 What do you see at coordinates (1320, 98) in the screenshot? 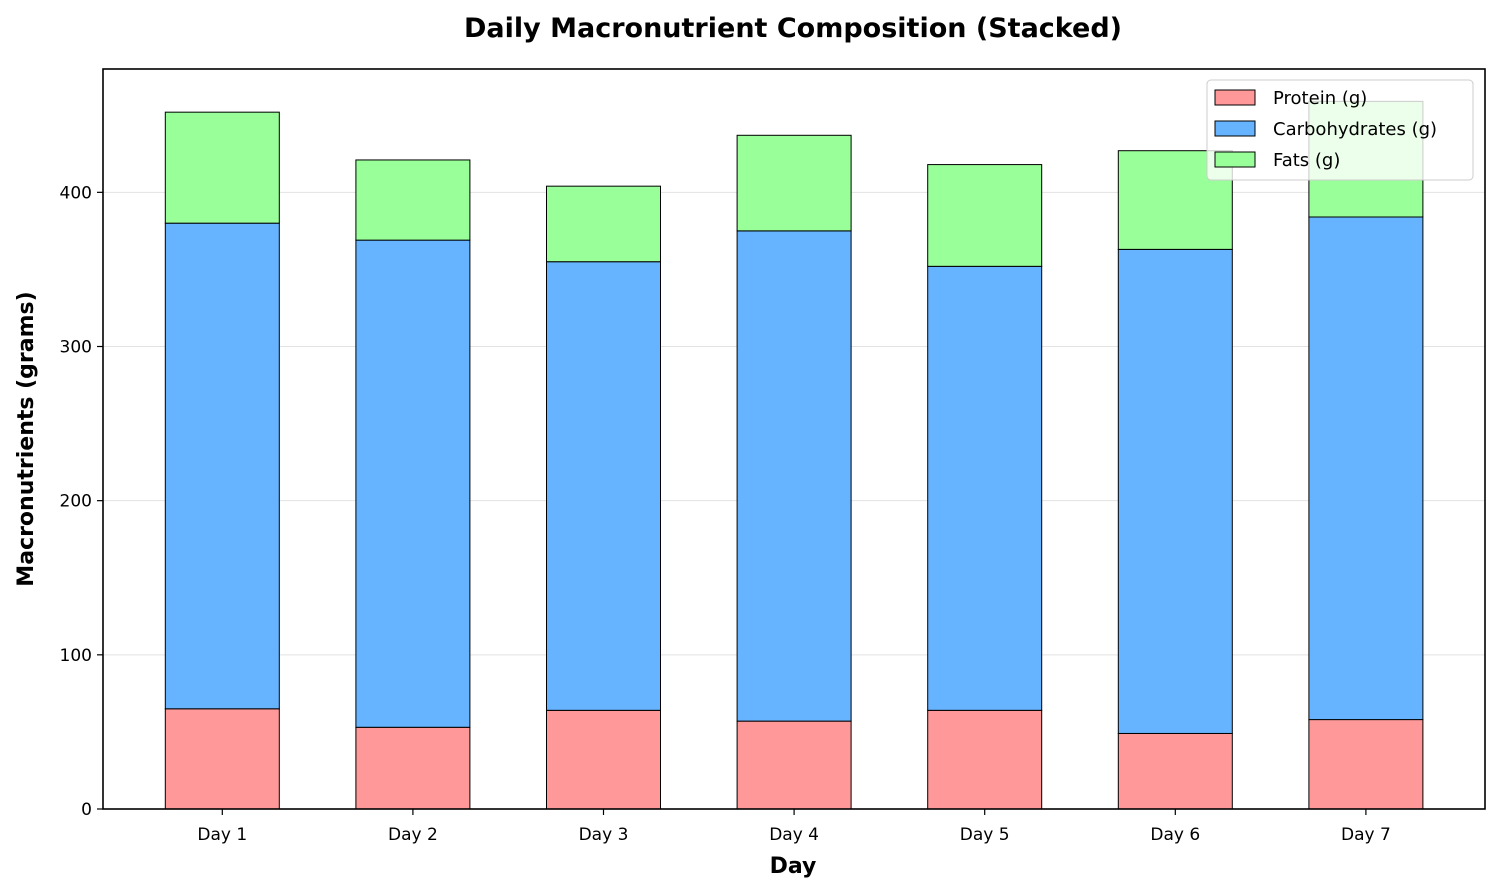
I see `legend-label: Protein (g)` at bounding box center [1320, 98].